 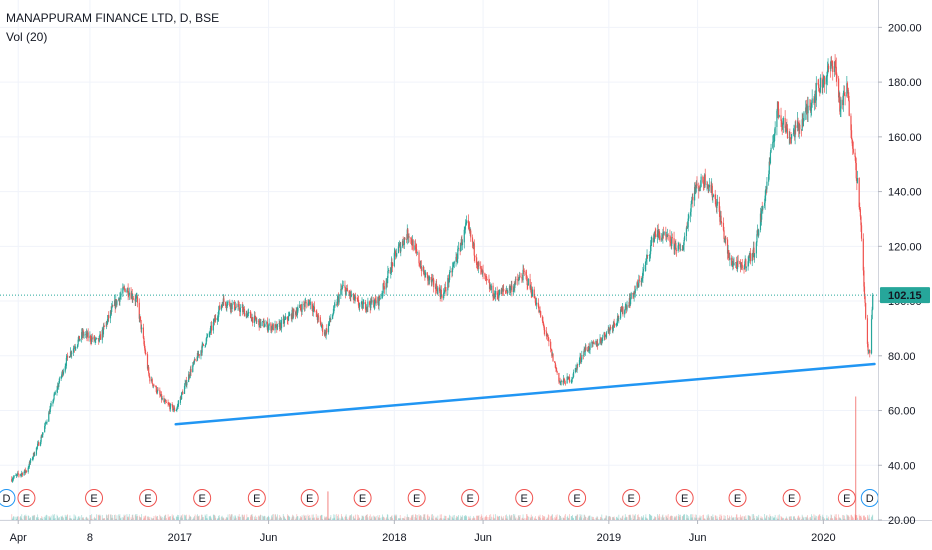 I want to click on symbol-title: MANAPPURAM FINANCE LTD, D, BSE, so click(x=113, y=18).